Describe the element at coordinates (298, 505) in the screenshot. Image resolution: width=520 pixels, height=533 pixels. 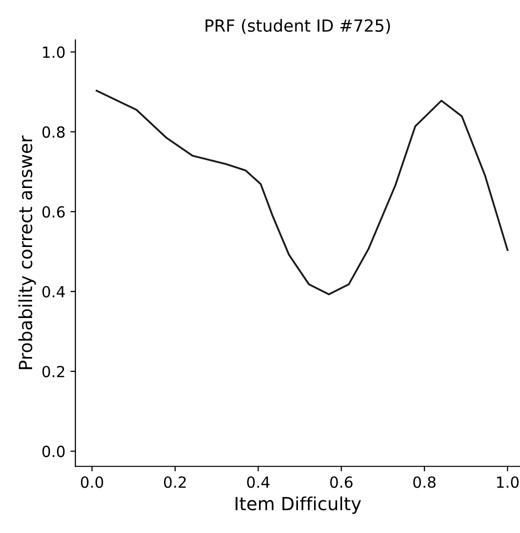
I see `x-axis-title: Item Difficulty` at that location.